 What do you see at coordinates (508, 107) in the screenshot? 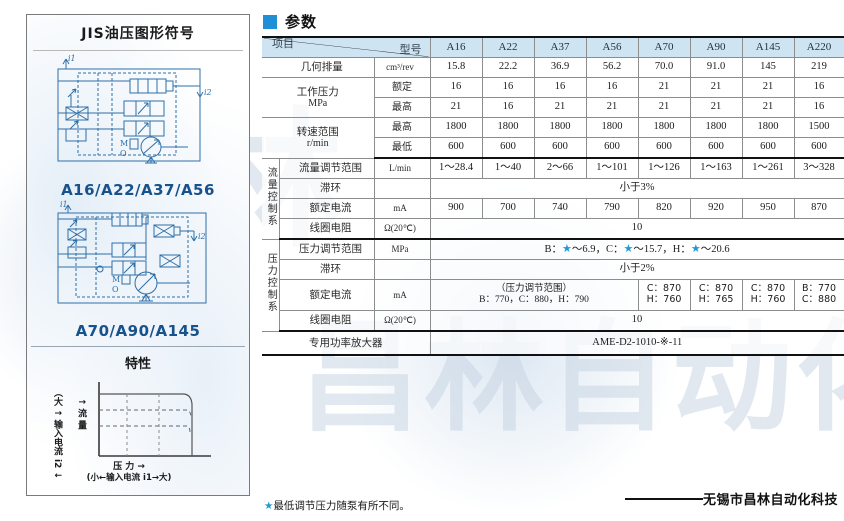
I see `cell-pressure-max-a22: 16` at bounding box center [508, 107].